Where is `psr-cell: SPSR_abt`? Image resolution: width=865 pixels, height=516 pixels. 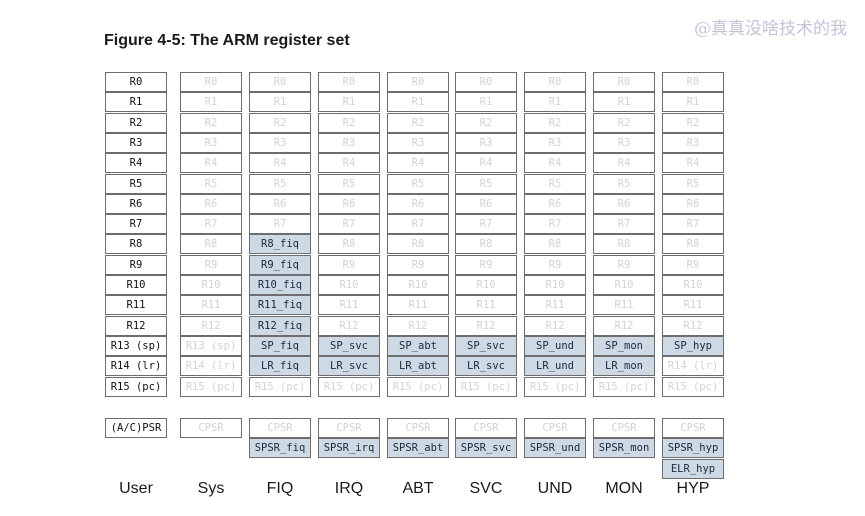 psr-cell: SPSR_abt is located at coordinates (418, 448).